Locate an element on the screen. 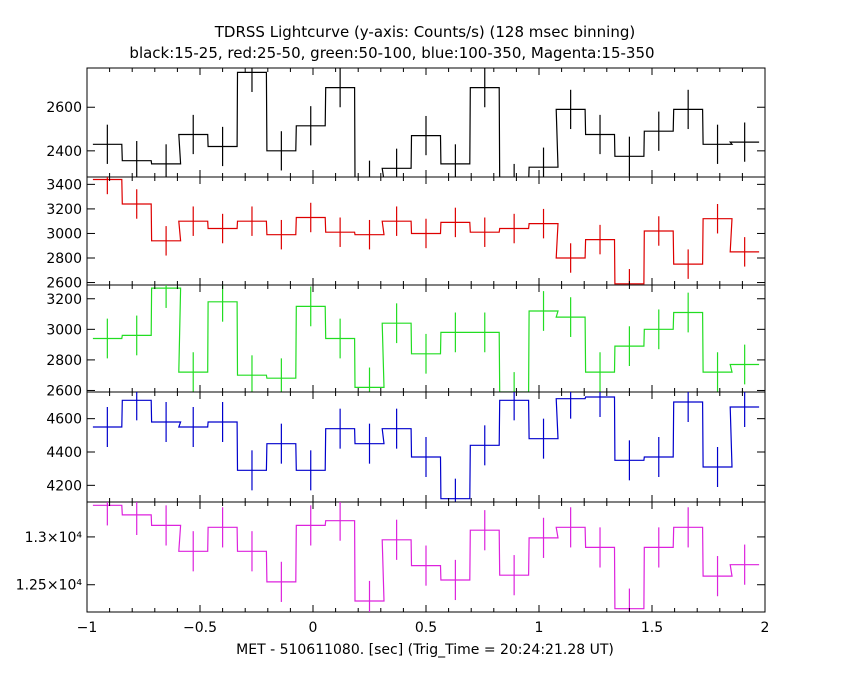 The height and width of the screenshot is (680, 850). y-tick-label: 4400 is located at coordinates (64, 453).